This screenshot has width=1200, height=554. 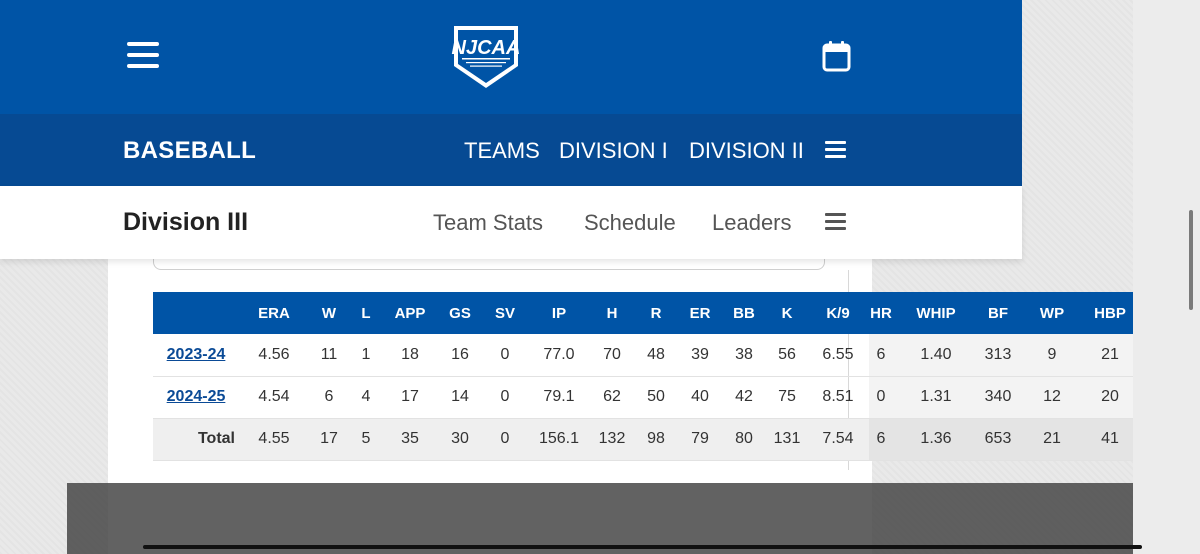 I want to click on table-cell: 9, so click(x=1052, y=355).